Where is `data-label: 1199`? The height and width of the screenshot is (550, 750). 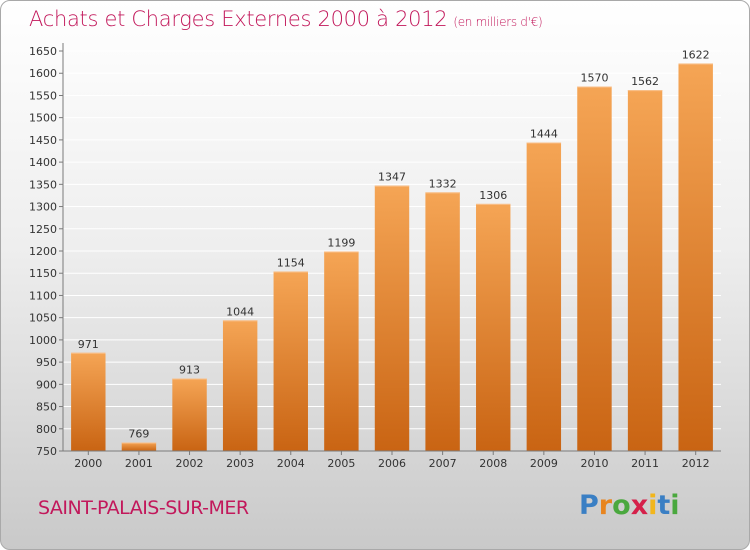 data-label: 1199 is located at coordinates (341, 242).